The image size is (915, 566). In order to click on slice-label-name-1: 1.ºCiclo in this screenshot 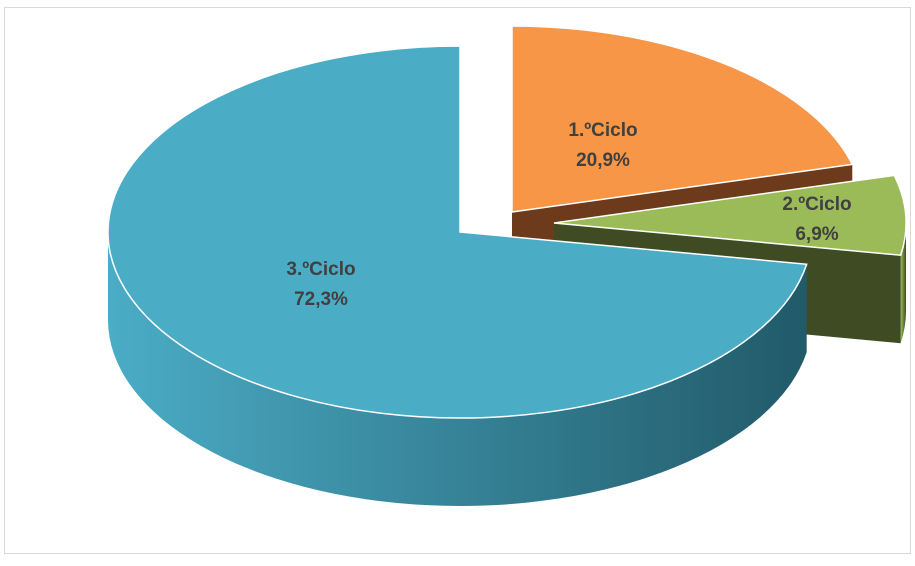, I will do `click(602, 130)`.